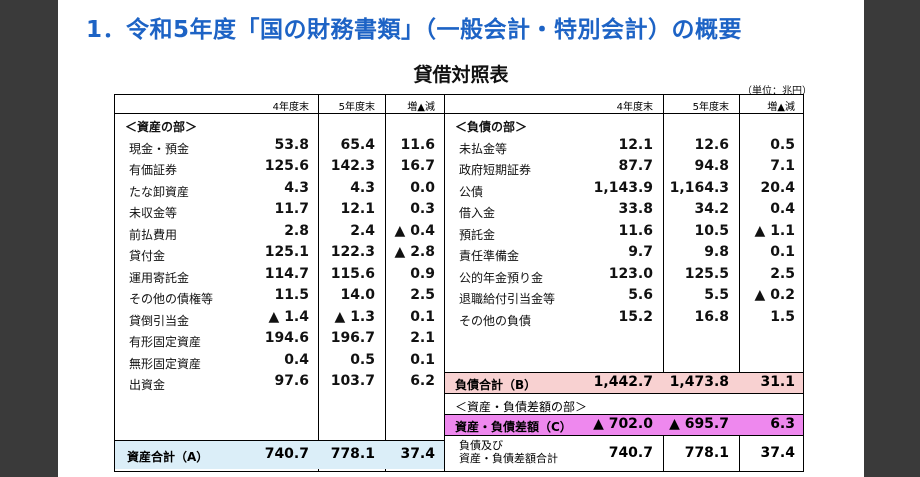  I want to click on table-row: 未収金等 11.7 12.1 0.3, so click(279, 211).